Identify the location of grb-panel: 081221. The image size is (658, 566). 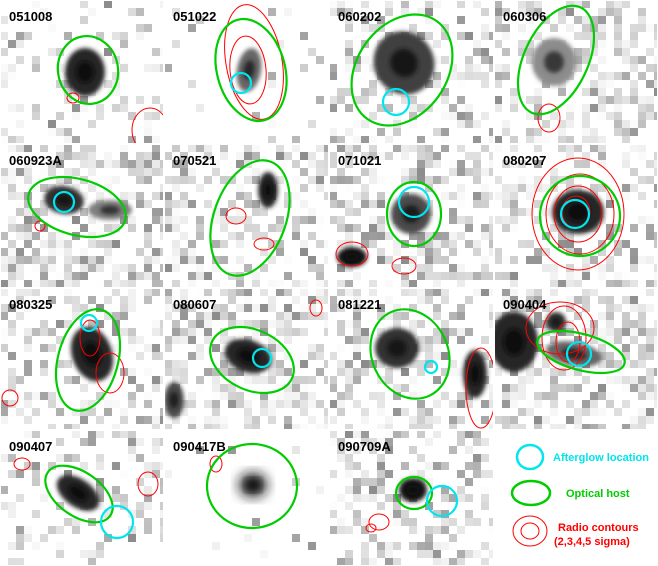
(411, 359).